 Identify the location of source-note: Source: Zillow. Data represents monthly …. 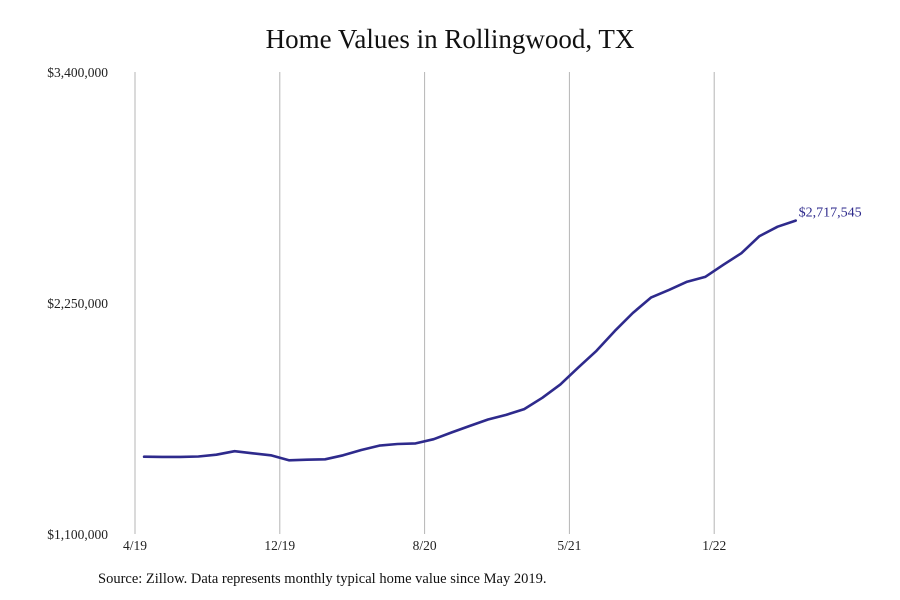
(322, 579).